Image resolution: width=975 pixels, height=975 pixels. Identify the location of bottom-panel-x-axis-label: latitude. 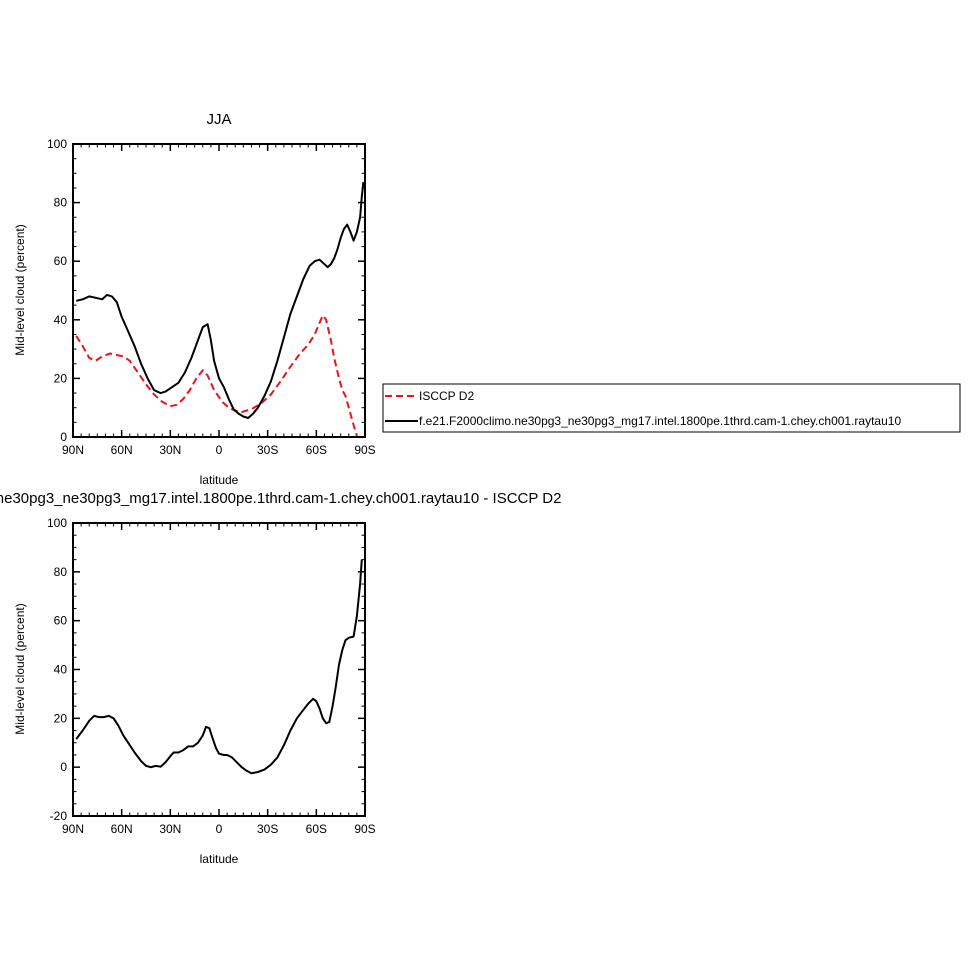
(219, 859).